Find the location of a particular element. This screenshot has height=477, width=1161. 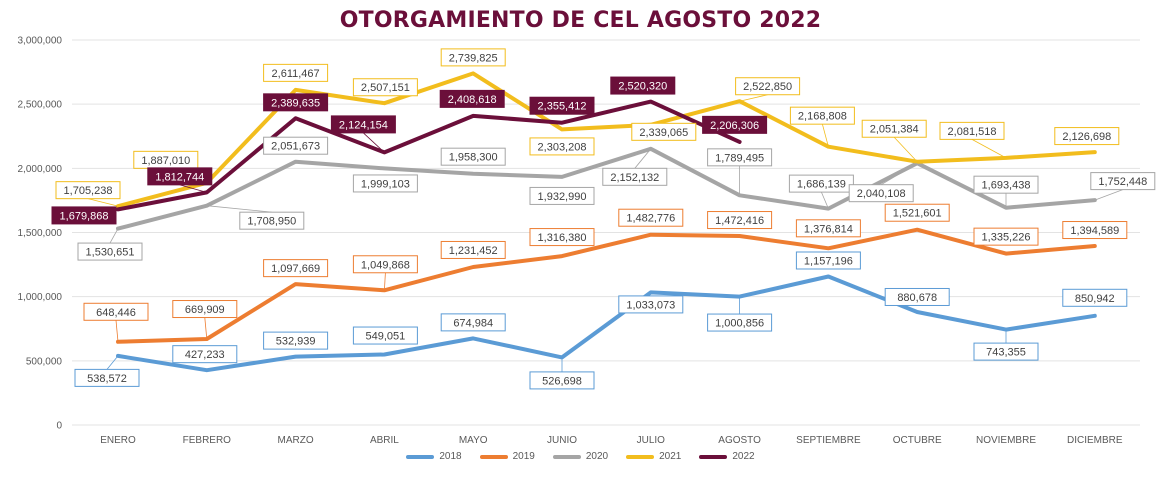

data-label-2021: 2,522,850 is located at coordinates (768, 89).